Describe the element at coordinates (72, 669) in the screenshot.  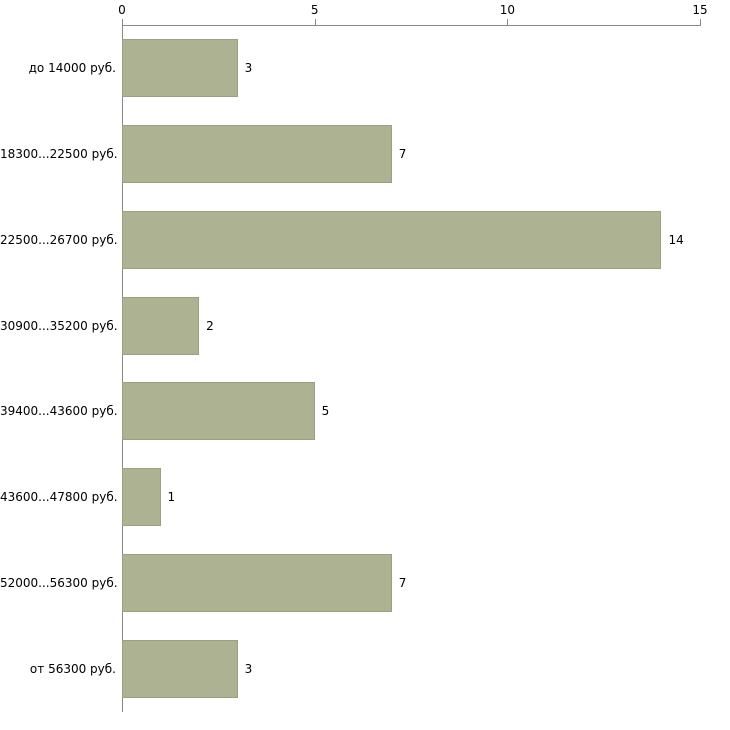
I see `category-label: от 56300 руб.` at that location.